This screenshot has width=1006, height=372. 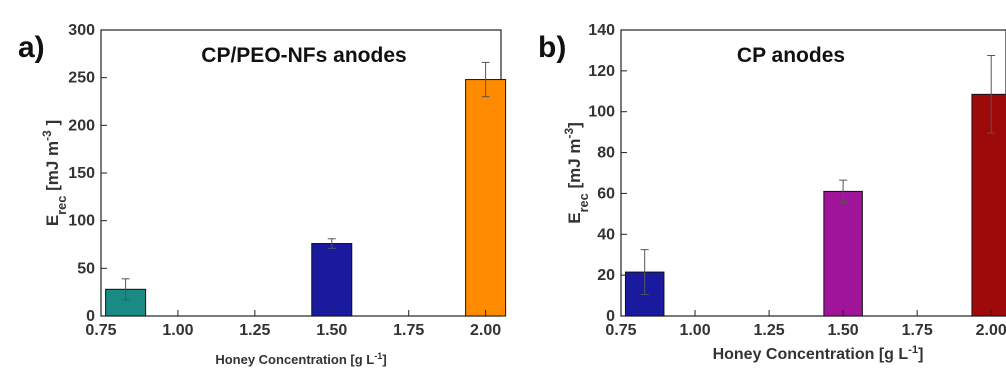 What do you see at coordinates (606, 193) in the screenshot?
I see `y-tick-label: 60` at bounding box center [606, 193].